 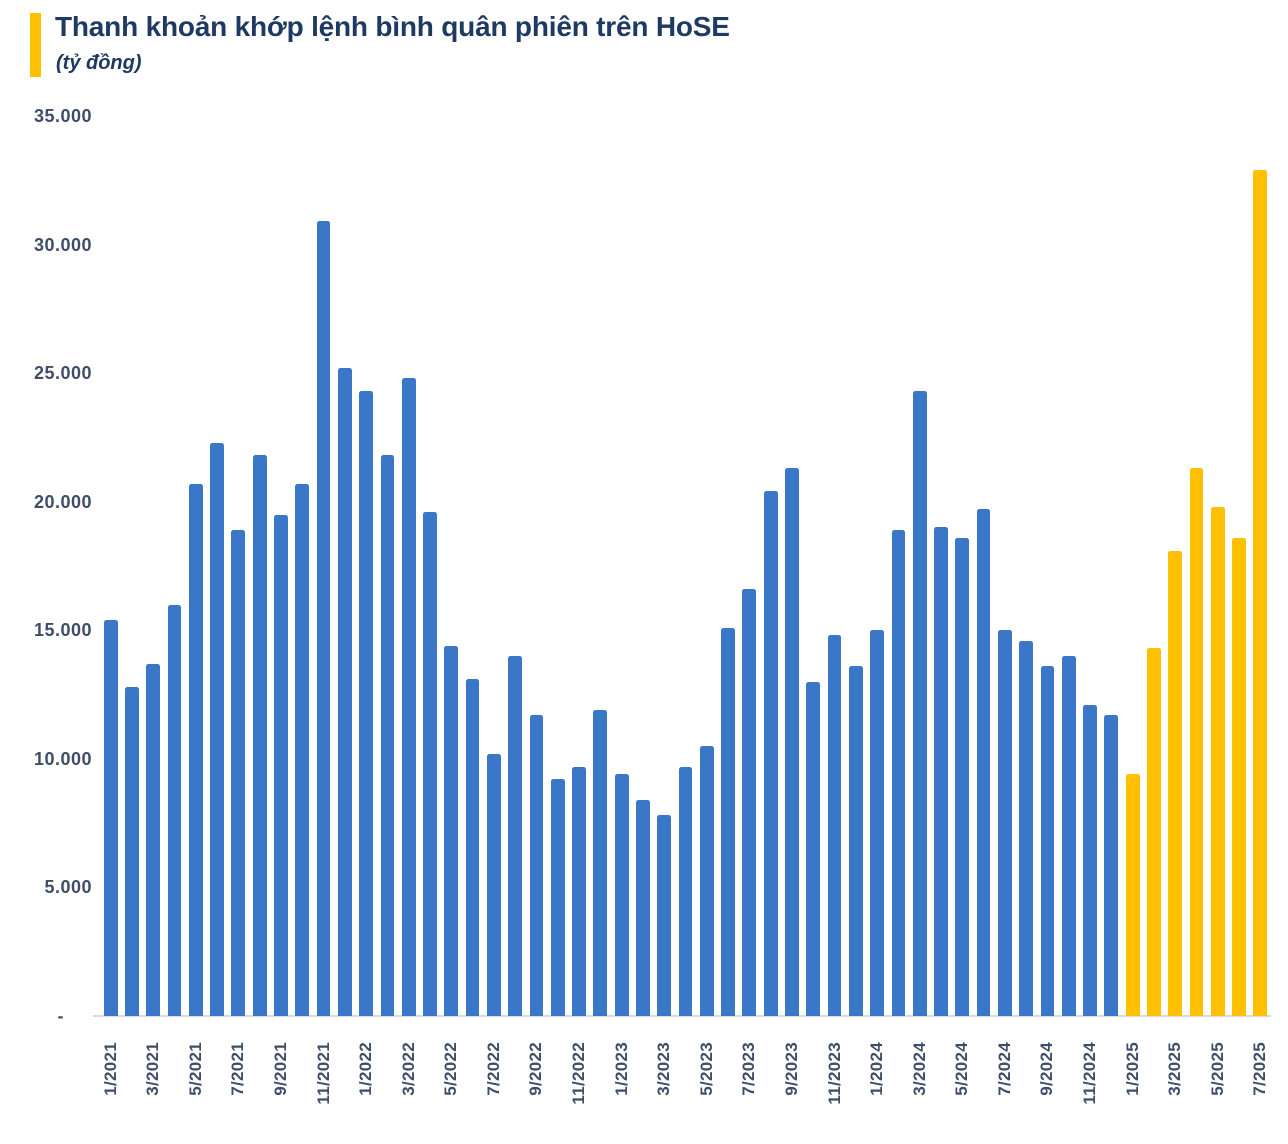 What do you see at coordinates (536, 865) in the screenshot?
I see `bar-9/2022` at bounding box center [536, 865].